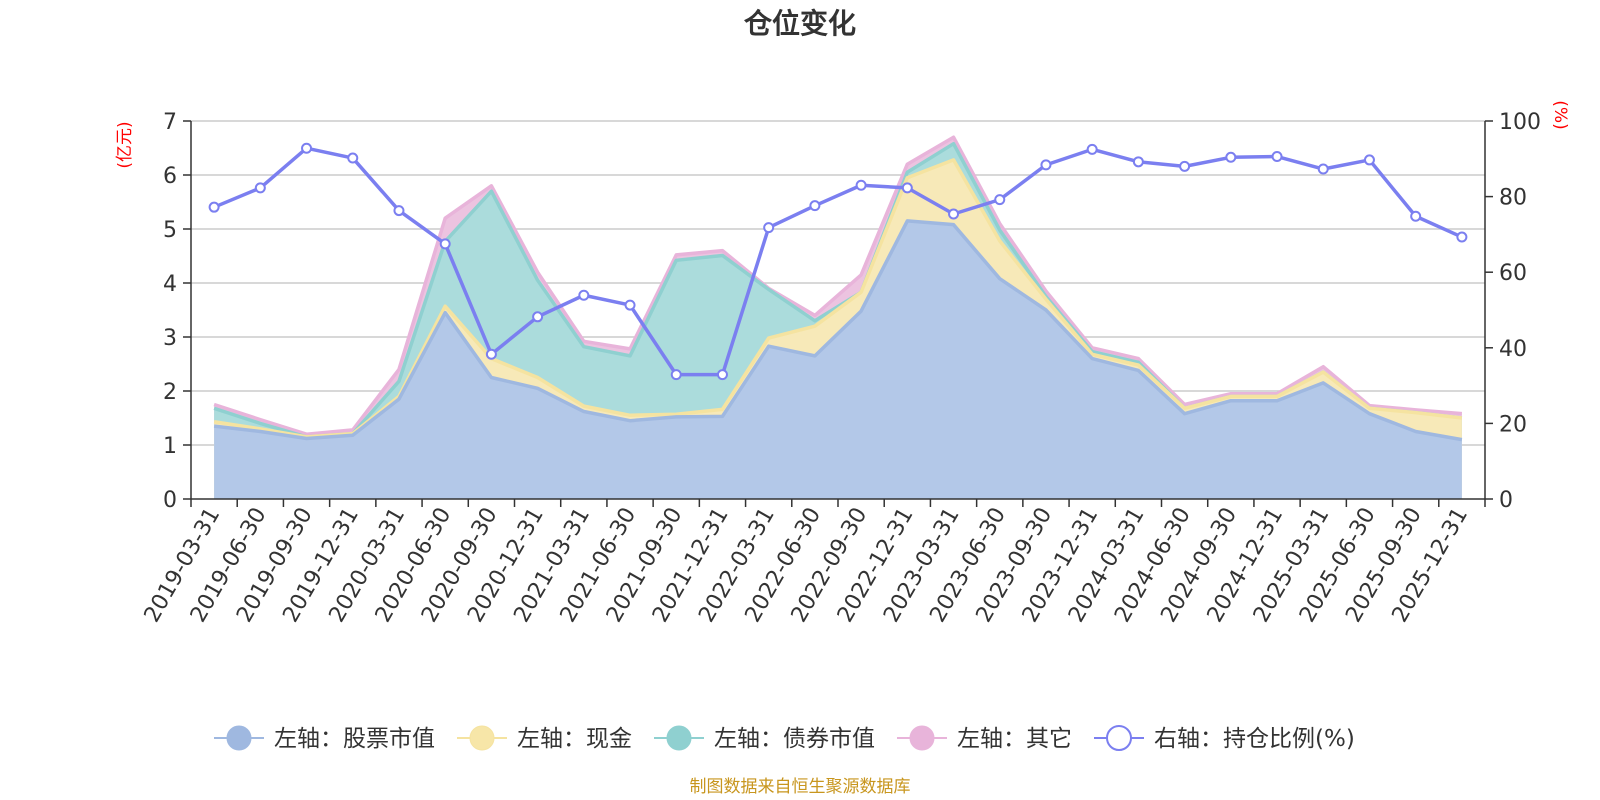 The width and height of the screenshot is (1600, 800). What do you see at coordinates (170, 500) in the screenshot?
I see `left-tick-label: 0` at bounding box center [170, 500].